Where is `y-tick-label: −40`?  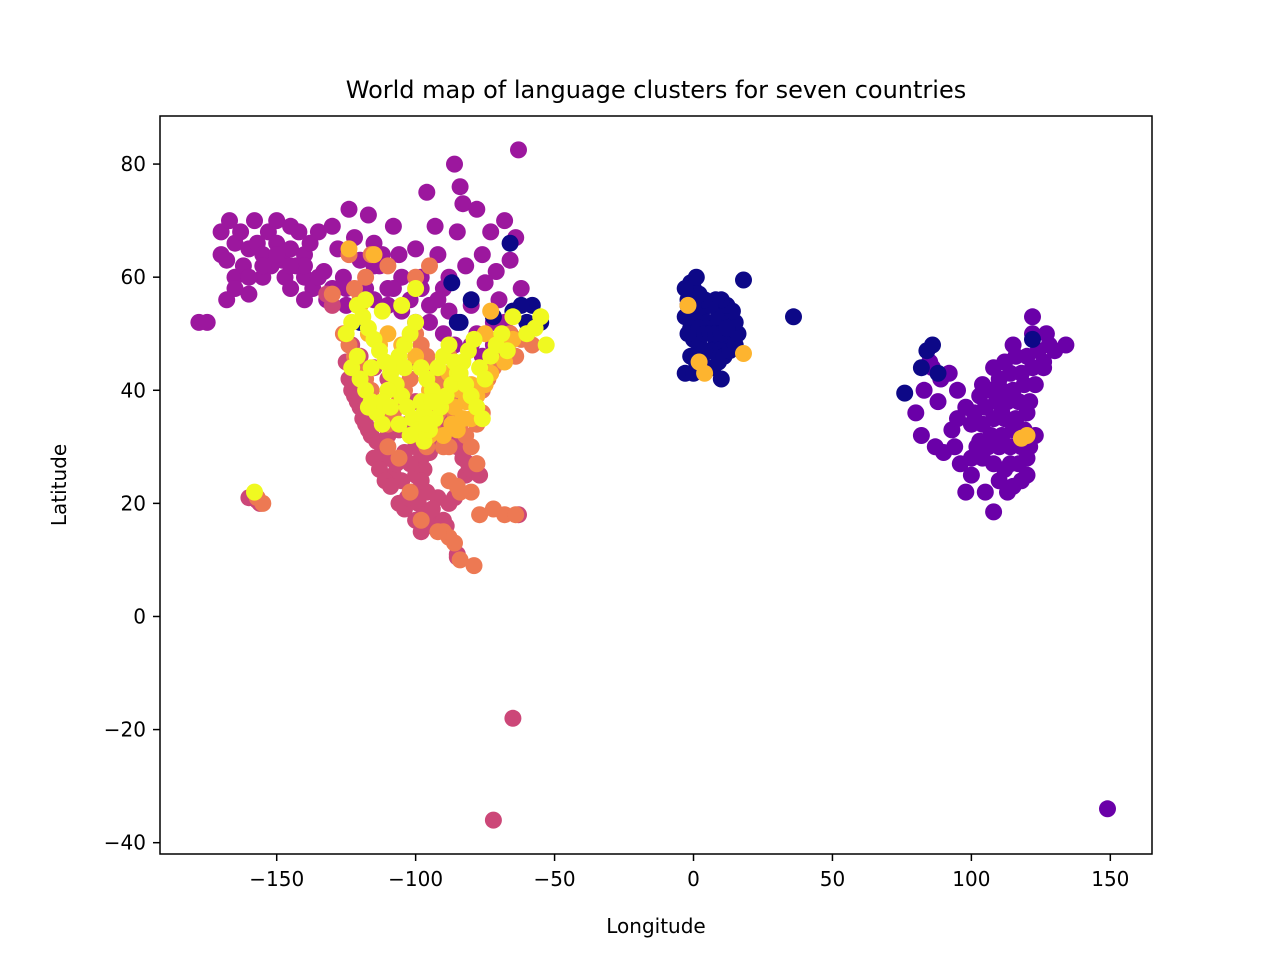 y-tick-label: −40 is located at coordinates (125, 843).